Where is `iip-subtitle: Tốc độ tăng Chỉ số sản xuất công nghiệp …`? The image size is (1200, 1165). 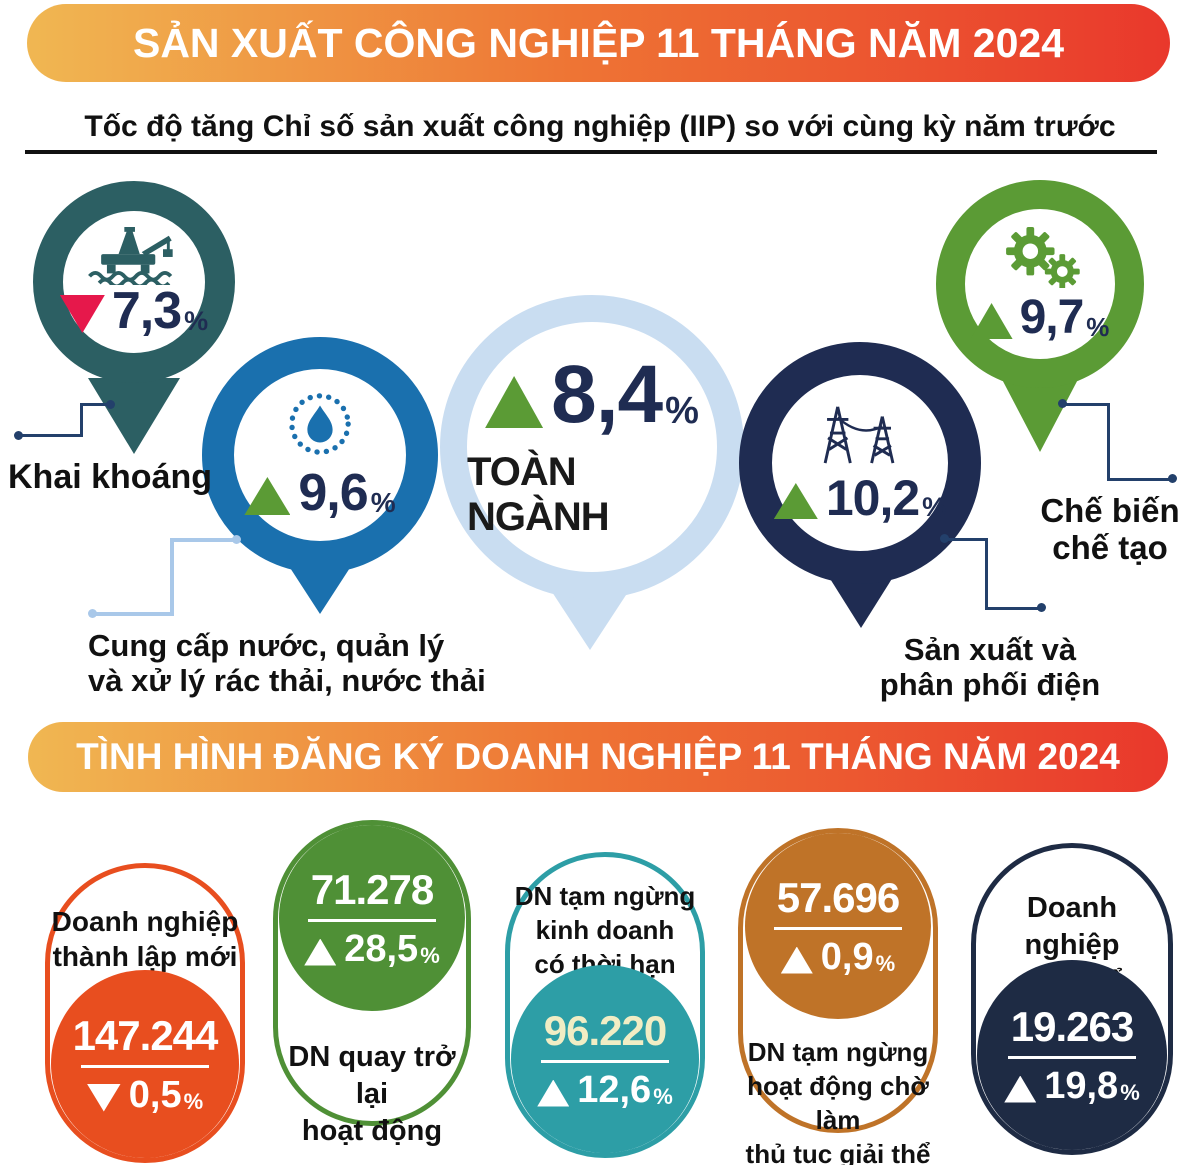 iip-subtitle: Tốc độ tăng Chỉ số sản xuất công nghiệp … is located at coordinates (600, 126).